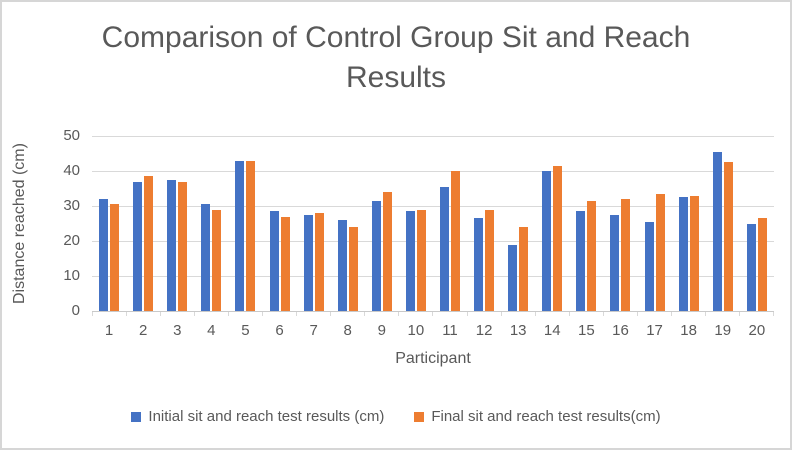  Describe the element at coordinates (450, 330) in the screenshot. I see `x-tick-label: 11` at that location.